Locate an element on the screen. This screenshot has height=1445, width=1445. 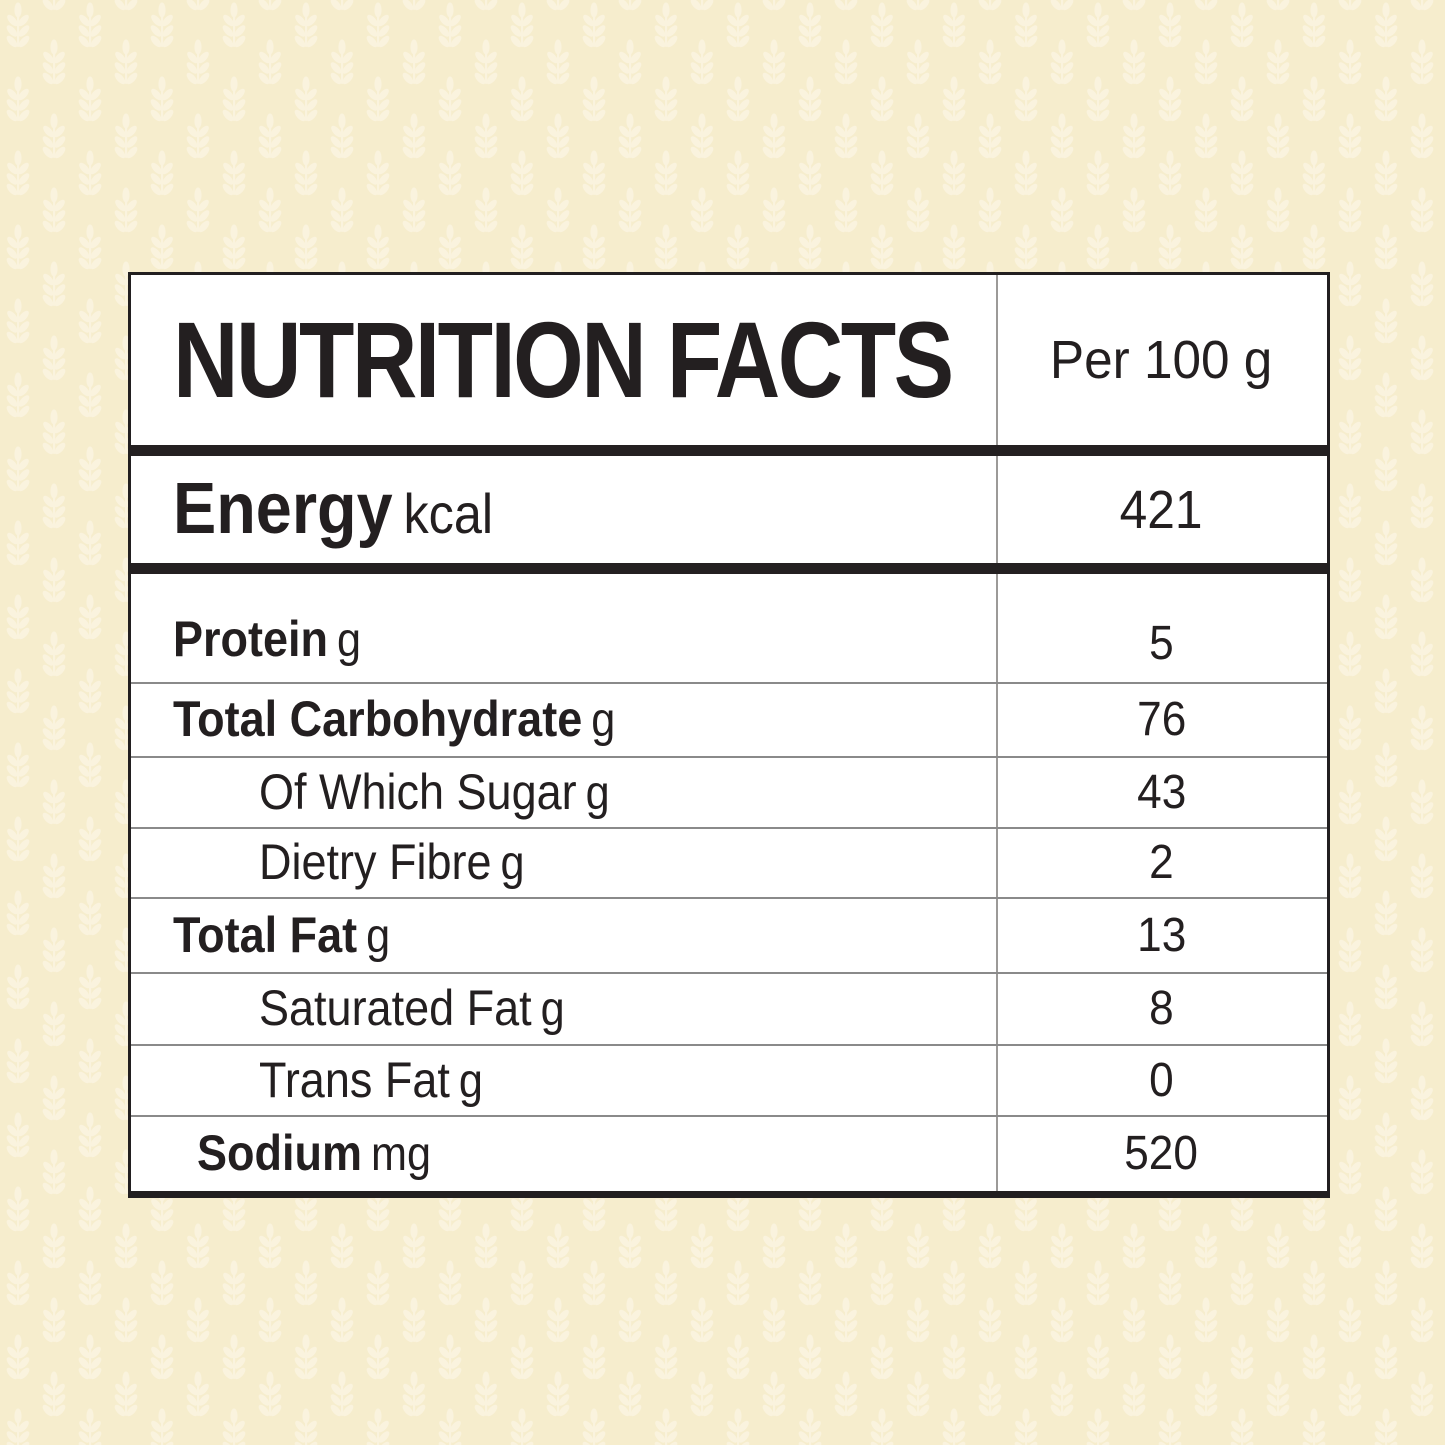
nutrient-value: 421 is located at coordinates (1161, 509).